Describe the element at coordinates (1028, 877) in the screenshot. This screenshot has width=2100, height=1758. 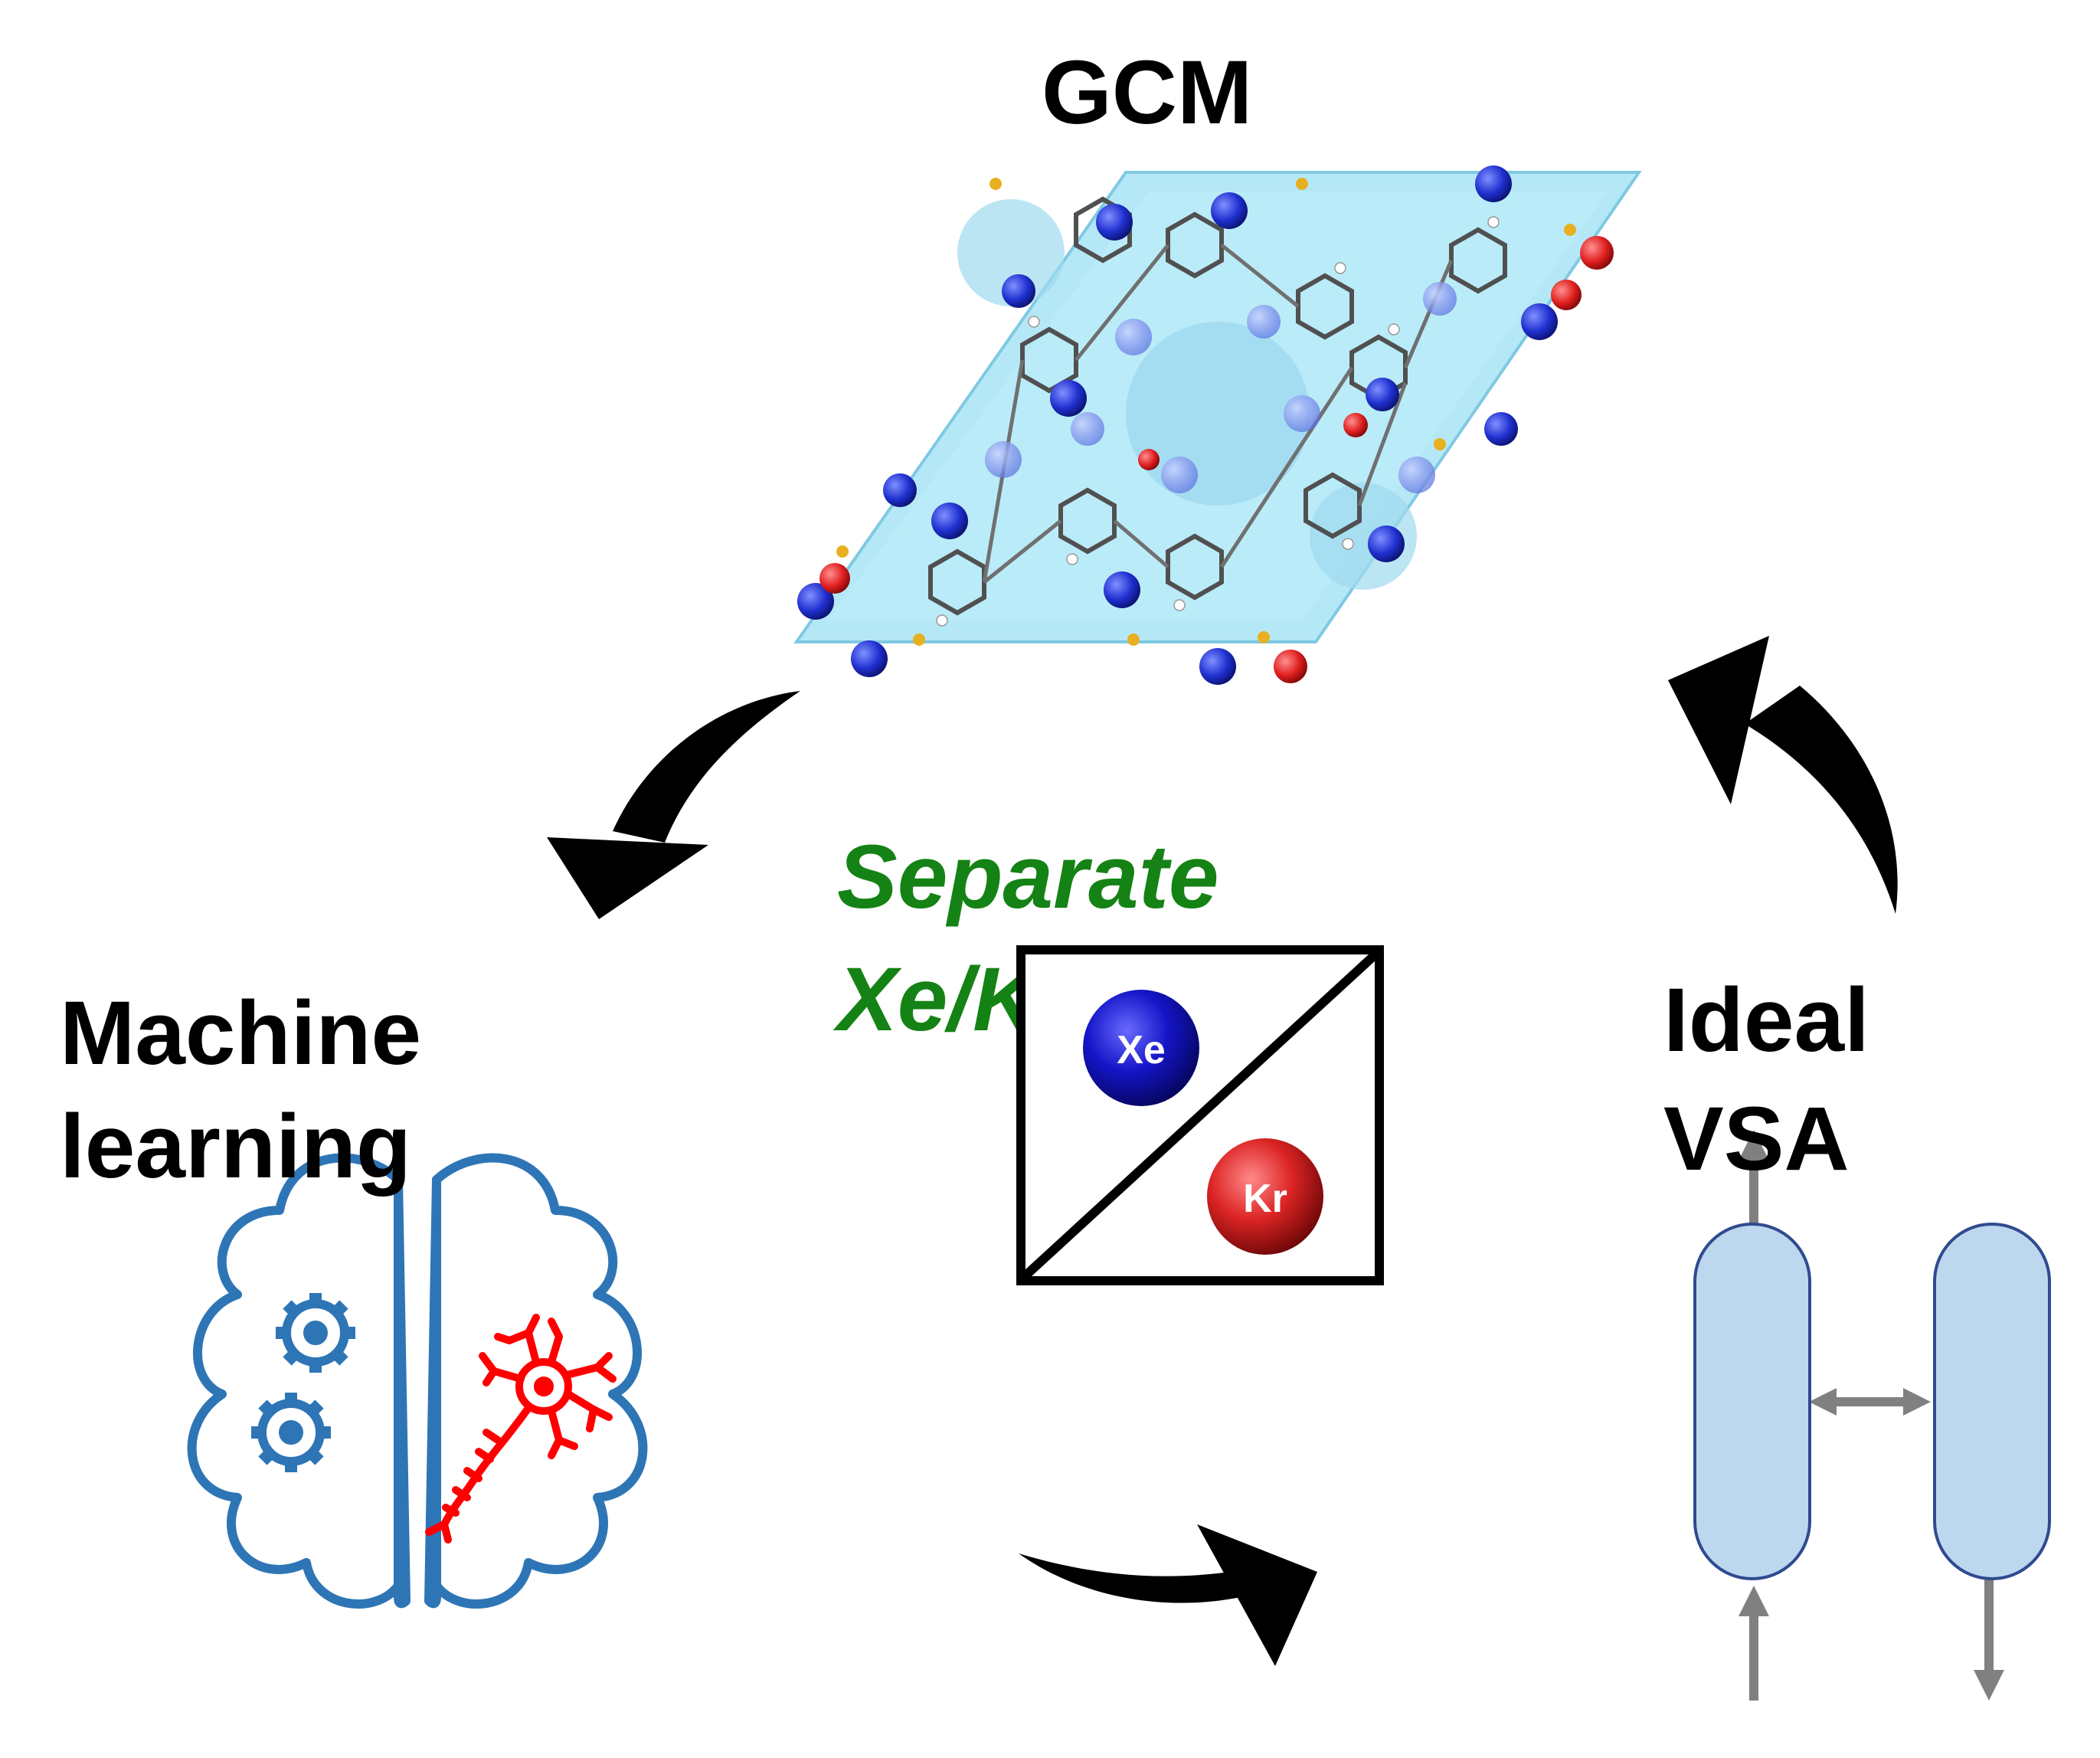
I see `sep-line1: Separate` at that location.